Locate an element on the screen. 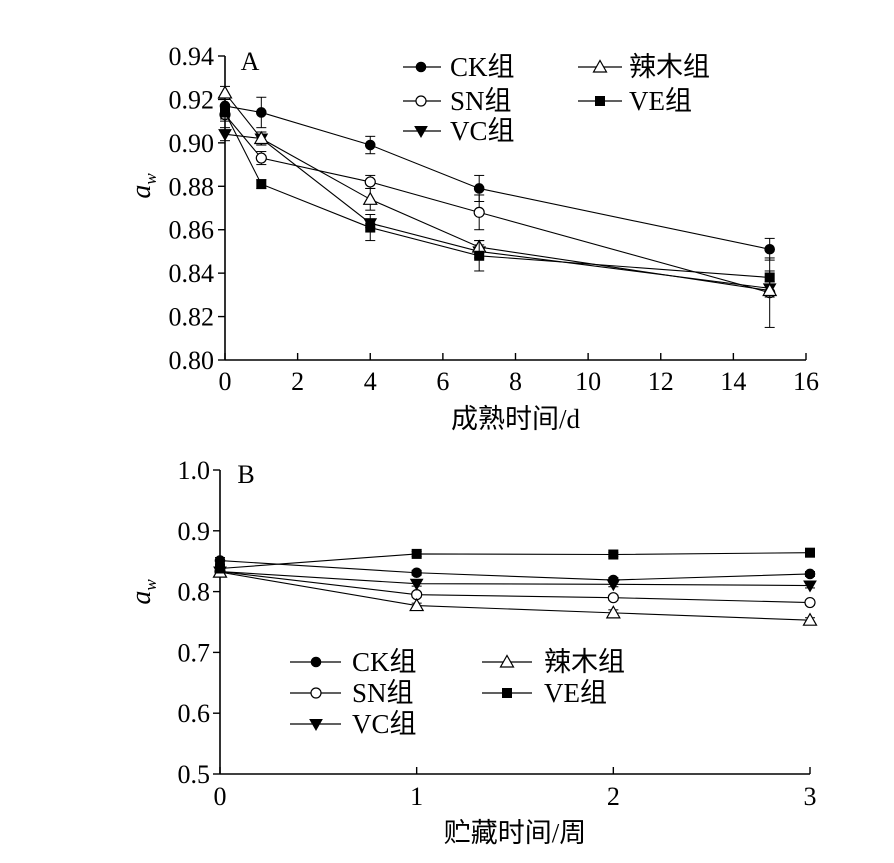 This screenshot has width=894, height=863. y-tick-label: 0.92 is located at coordinates (192, 99).